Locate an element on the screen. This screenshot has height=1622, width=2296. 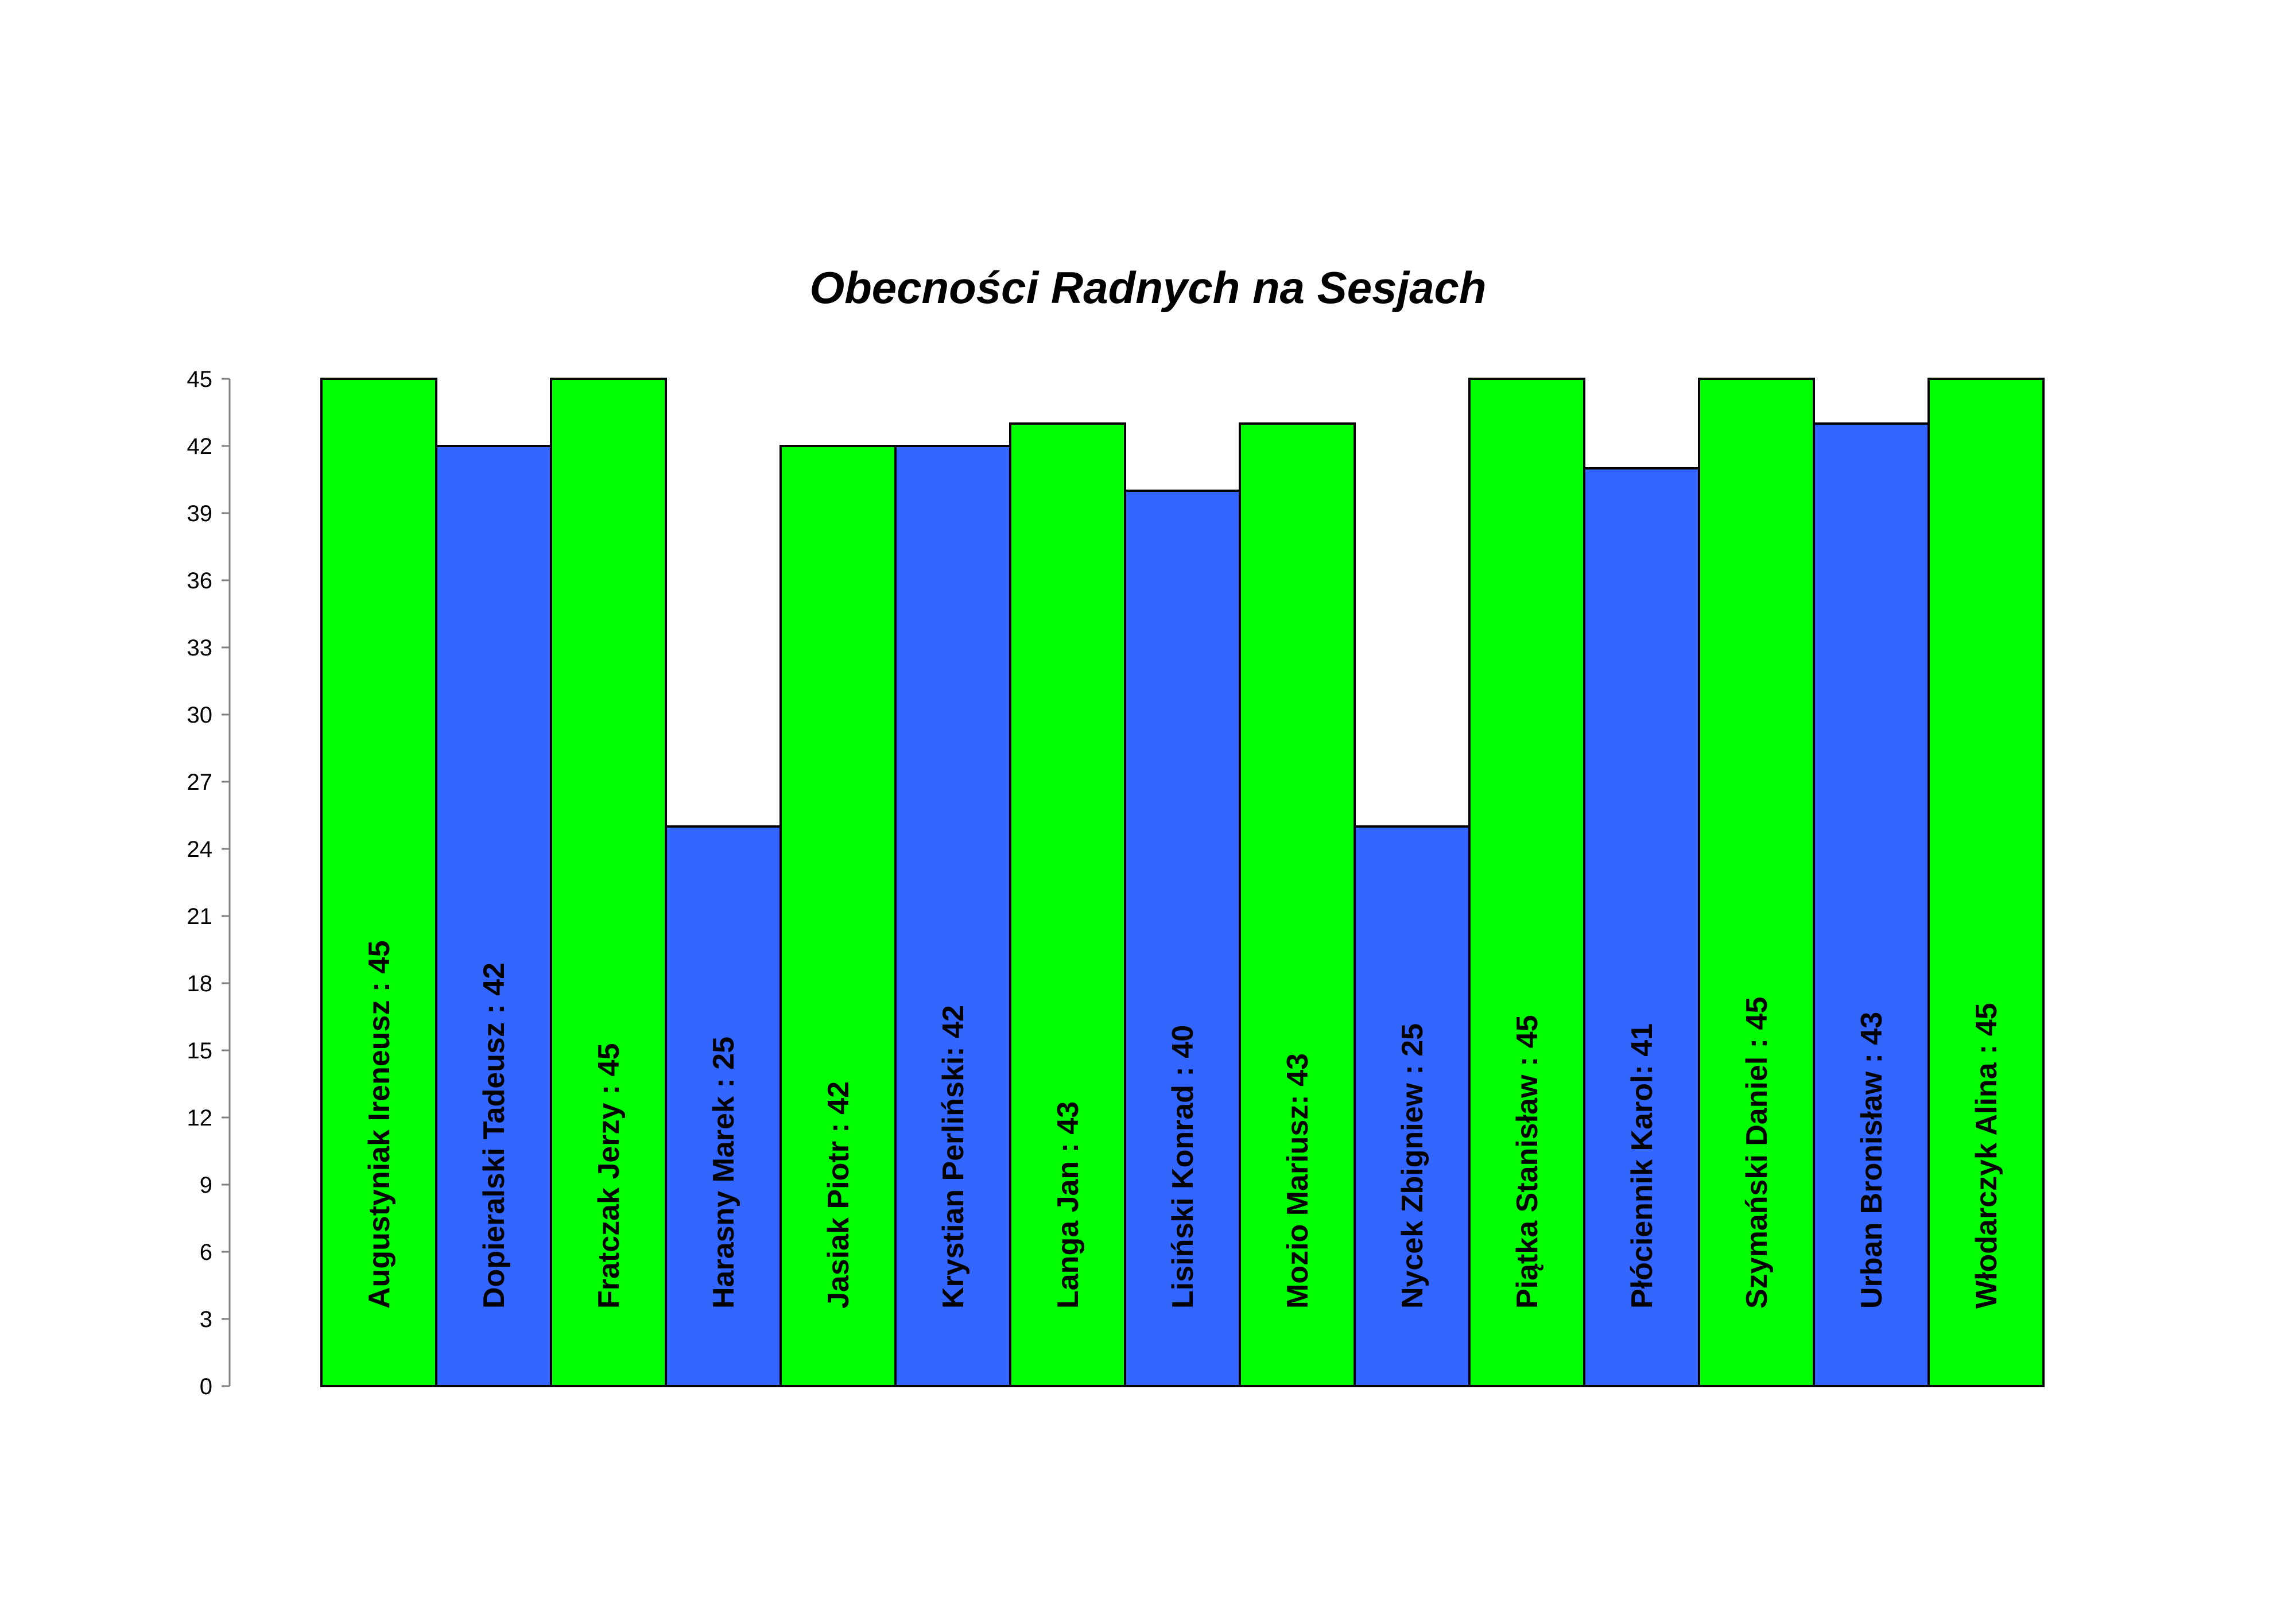
y-tick-label: 45 is located at coordinates (200, 379).